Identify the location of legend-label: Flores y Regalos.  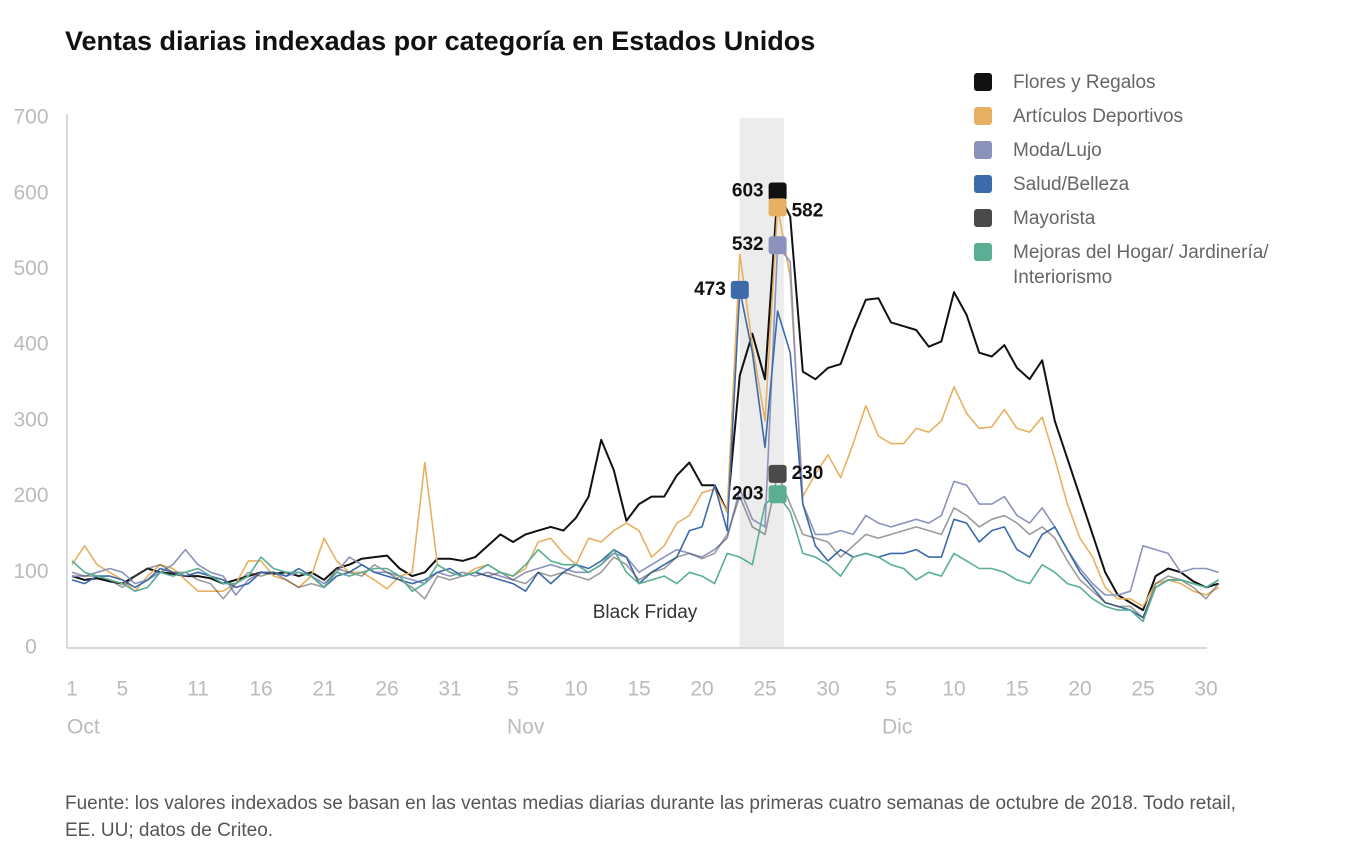
(1084, 82).